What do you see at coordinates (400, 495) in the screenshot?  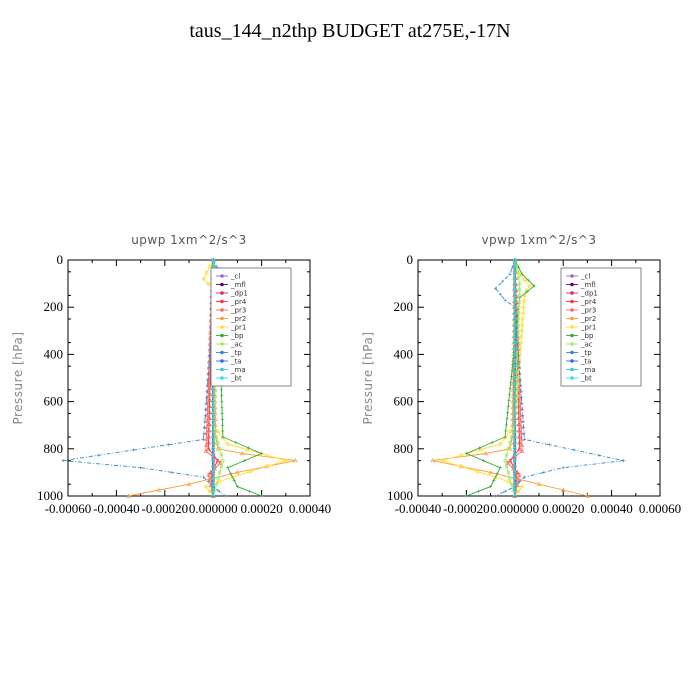 I see `y-tick-label: 1000` at bounding box center [400, 495].